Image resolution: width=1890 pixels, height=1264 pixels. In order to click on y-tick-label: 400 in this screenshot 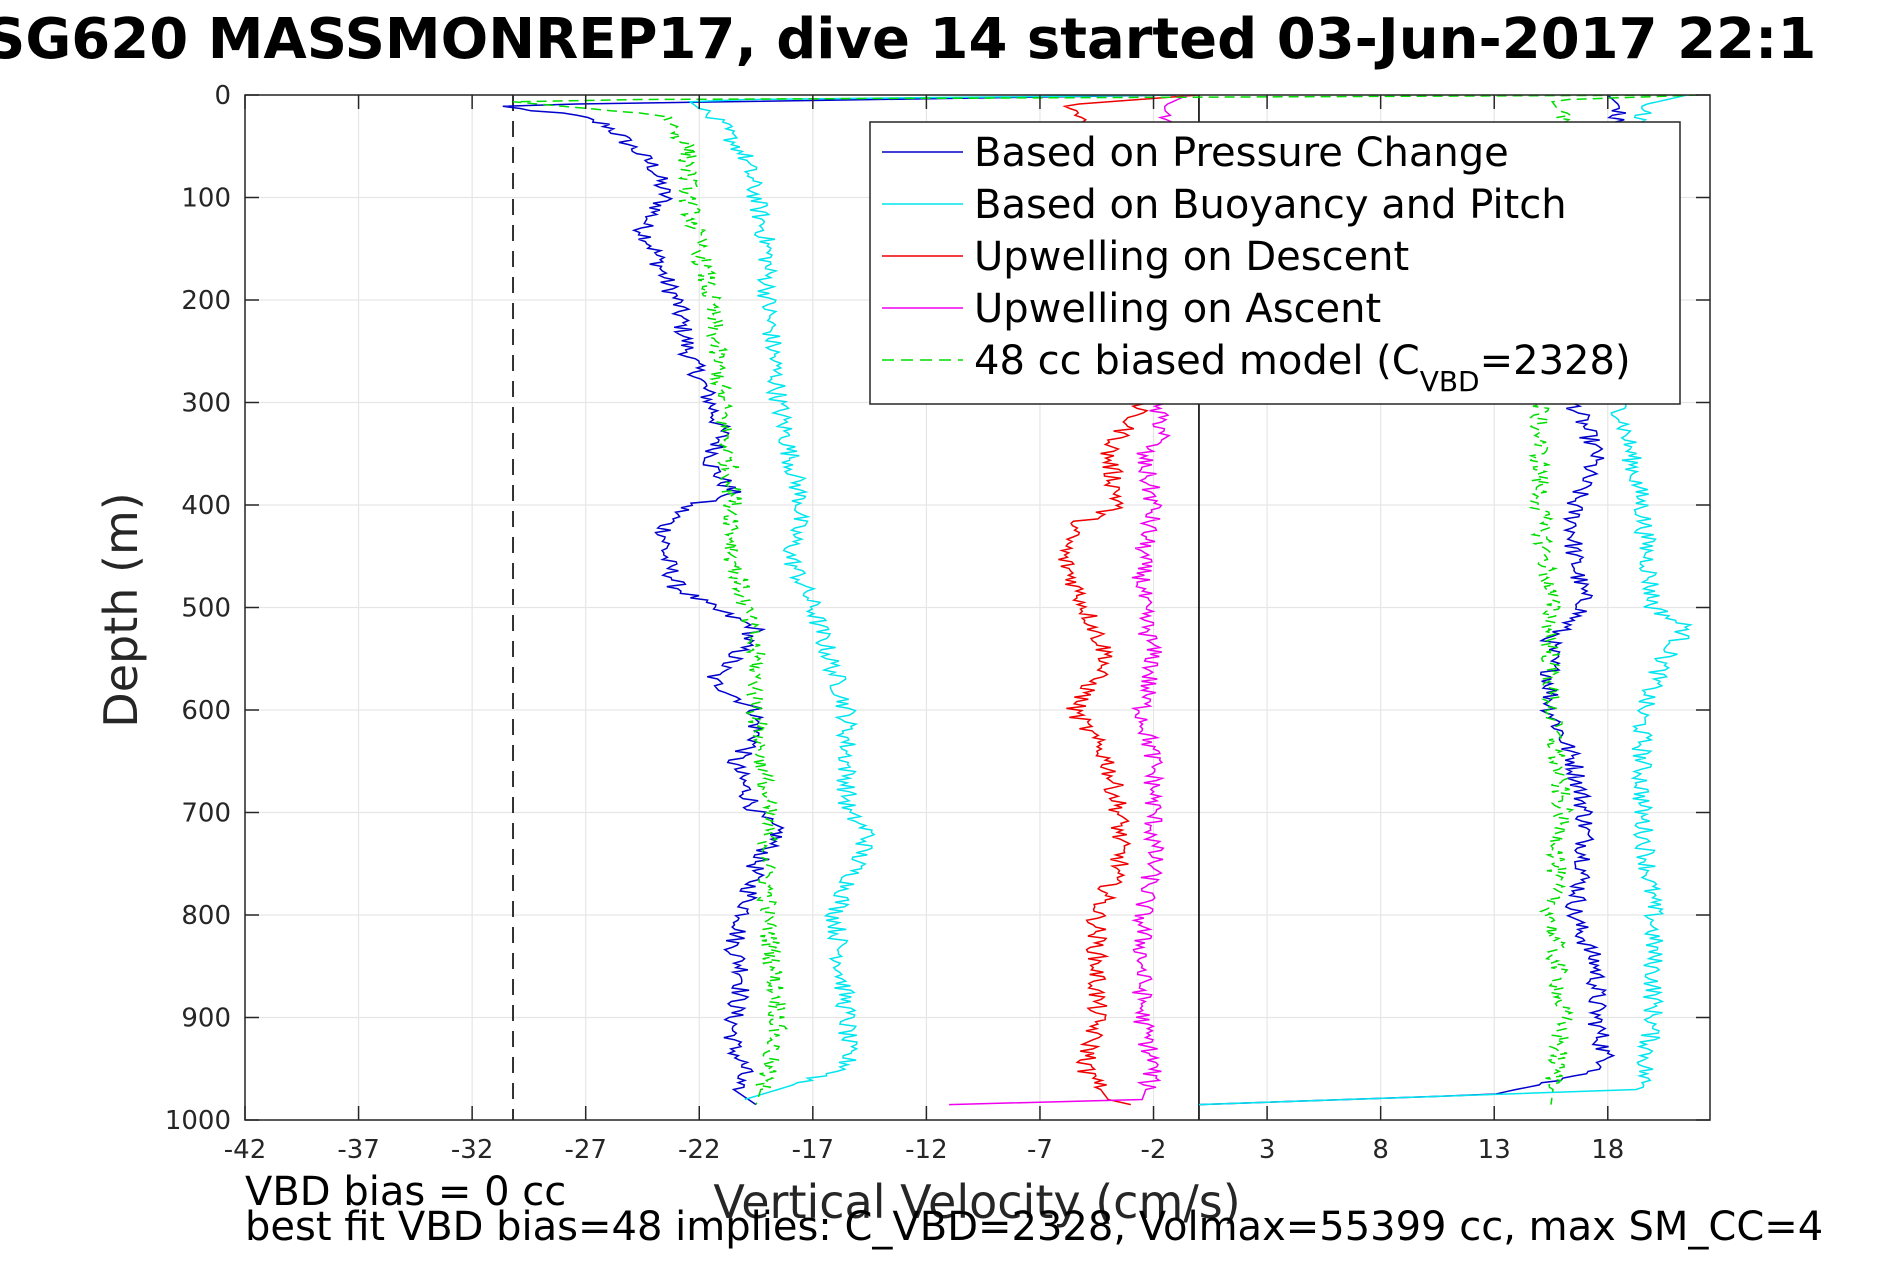, I will do `click(206, 506)`.